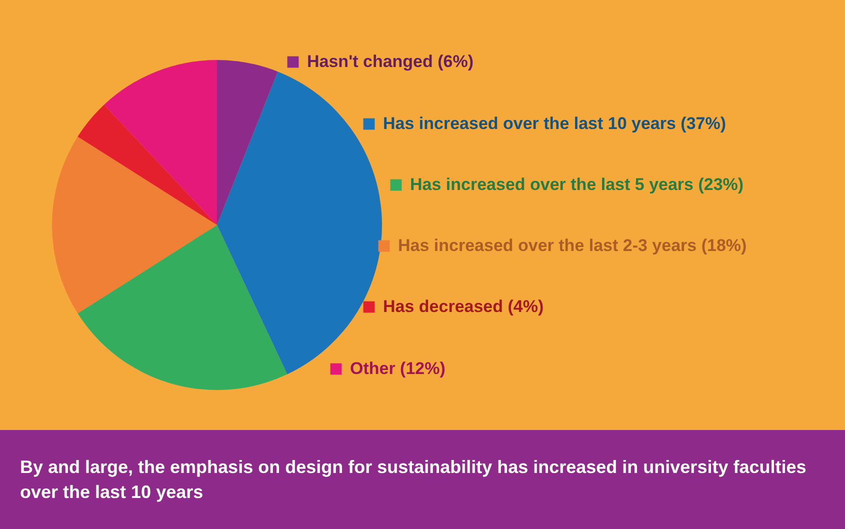  Describe the element at coordinates (463, 306) in the screenshot. I see `legend-label: Has decreased (4%)` at that location.